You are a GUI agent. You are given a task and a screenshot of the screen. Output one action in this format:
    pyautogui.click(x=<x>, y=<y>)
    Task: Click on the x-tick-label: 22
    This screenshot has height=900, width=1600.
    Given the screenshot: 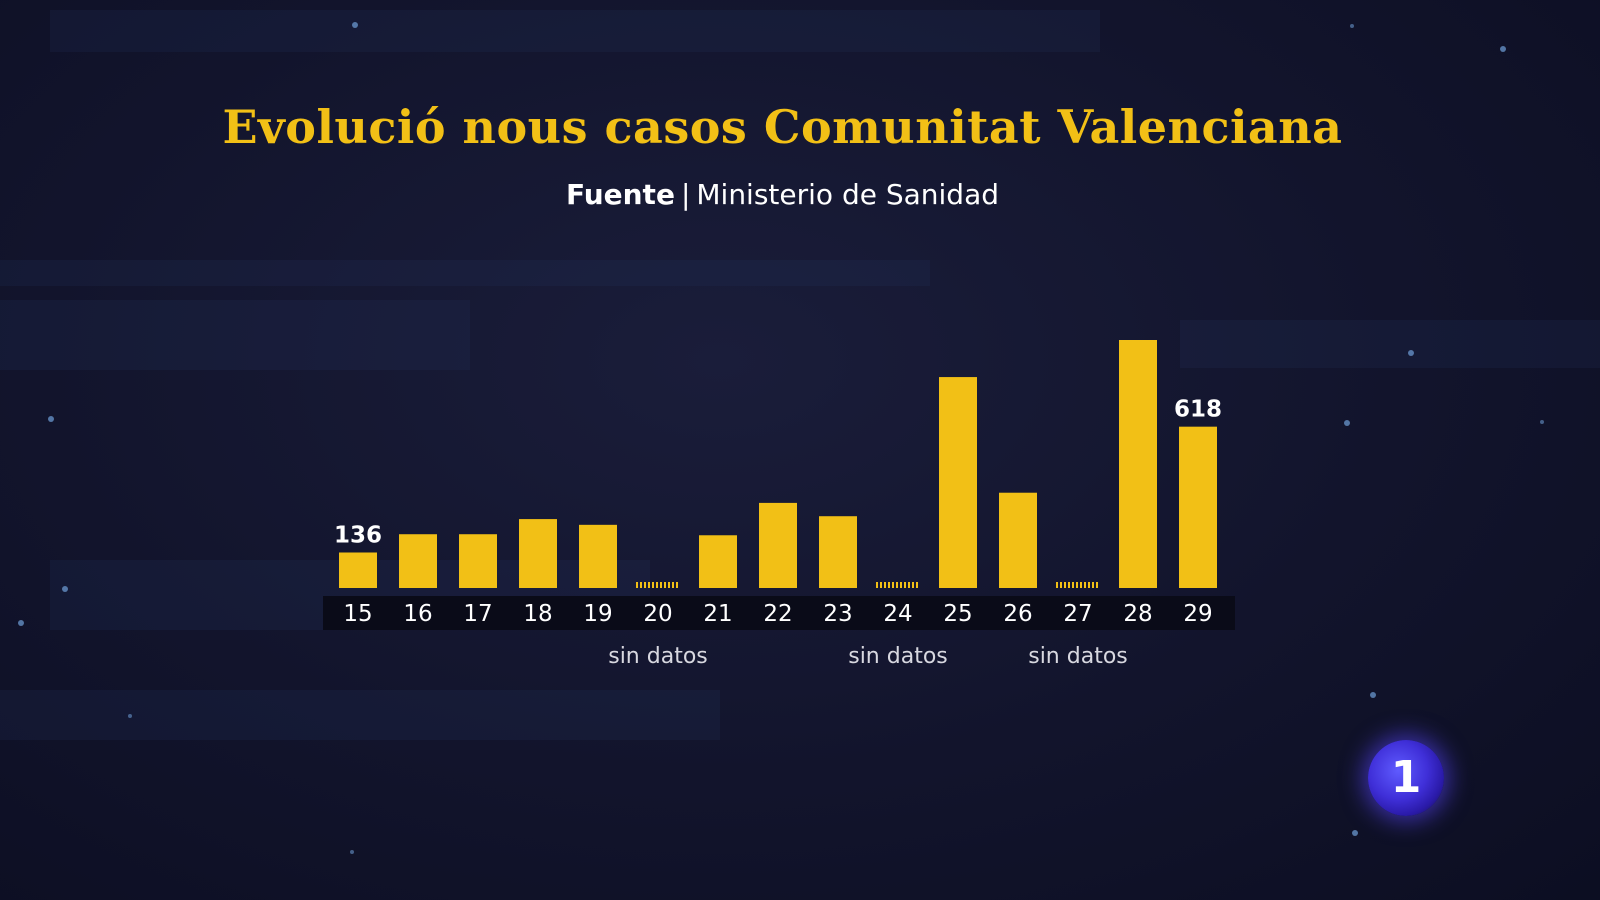 What is the action you would take?
    pyautogui.click(x=777, y=614)
    